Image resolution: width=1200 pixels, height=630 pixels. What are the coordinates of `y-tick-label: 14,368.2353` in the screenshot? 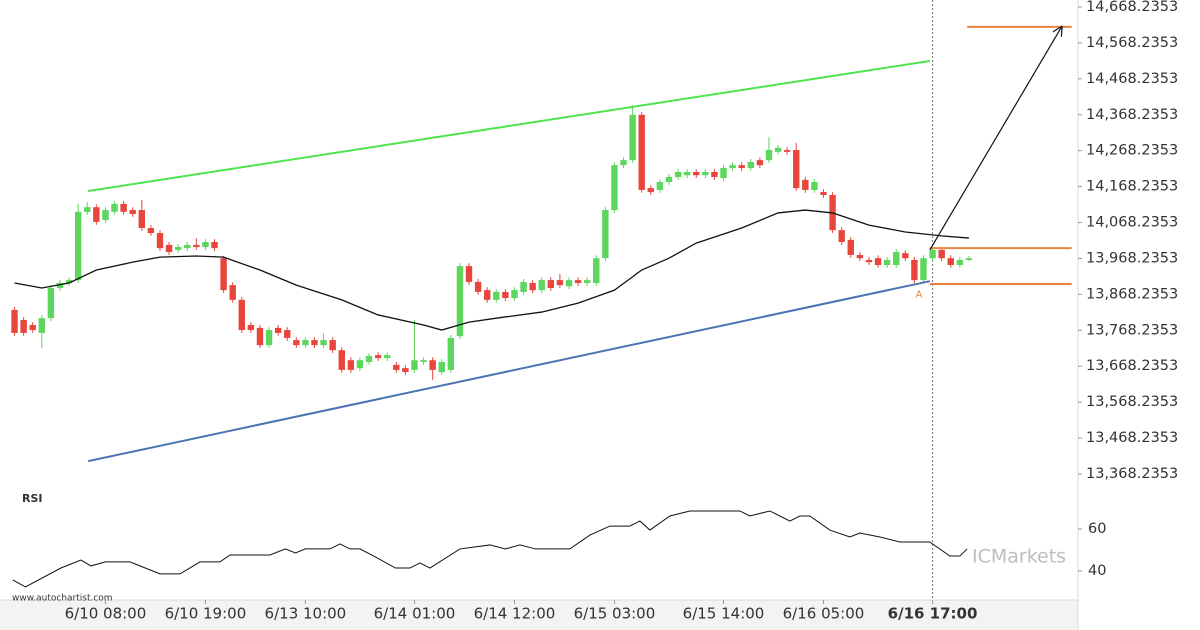 It's located at (1132, 115).